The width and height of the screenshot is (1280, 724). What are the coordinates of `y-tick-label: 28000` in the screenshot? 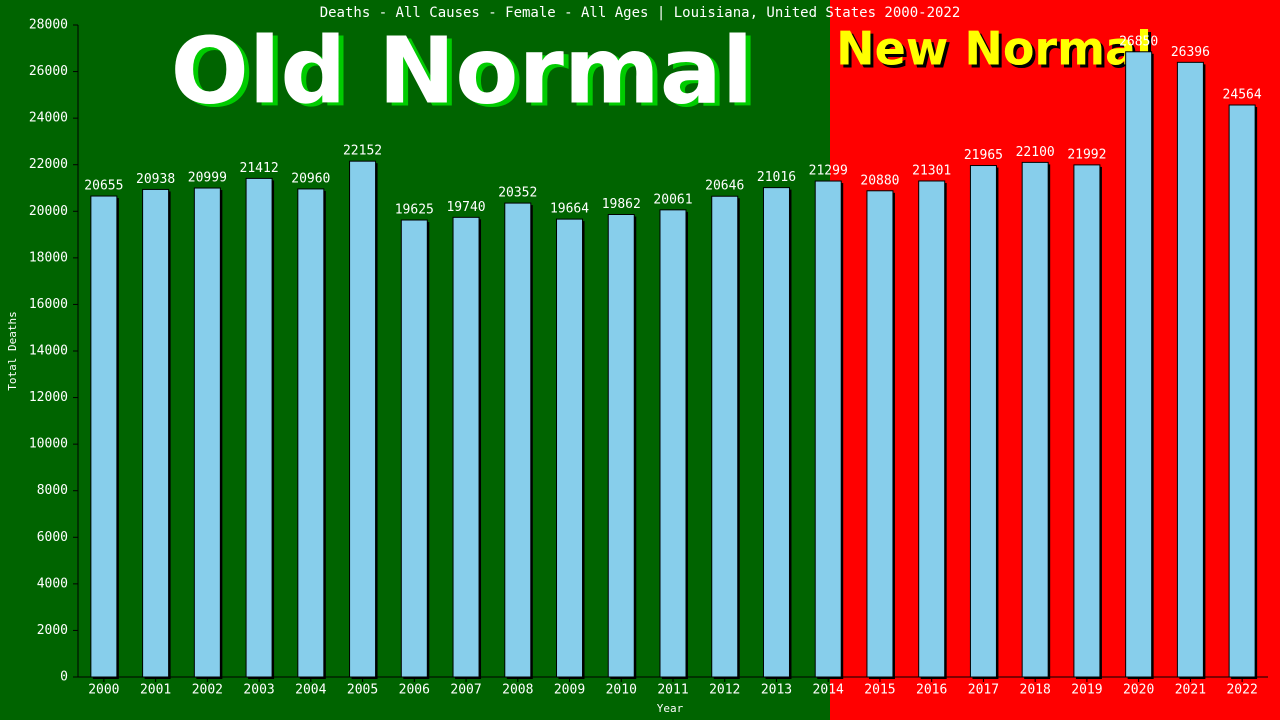 It's located at (48, 25).